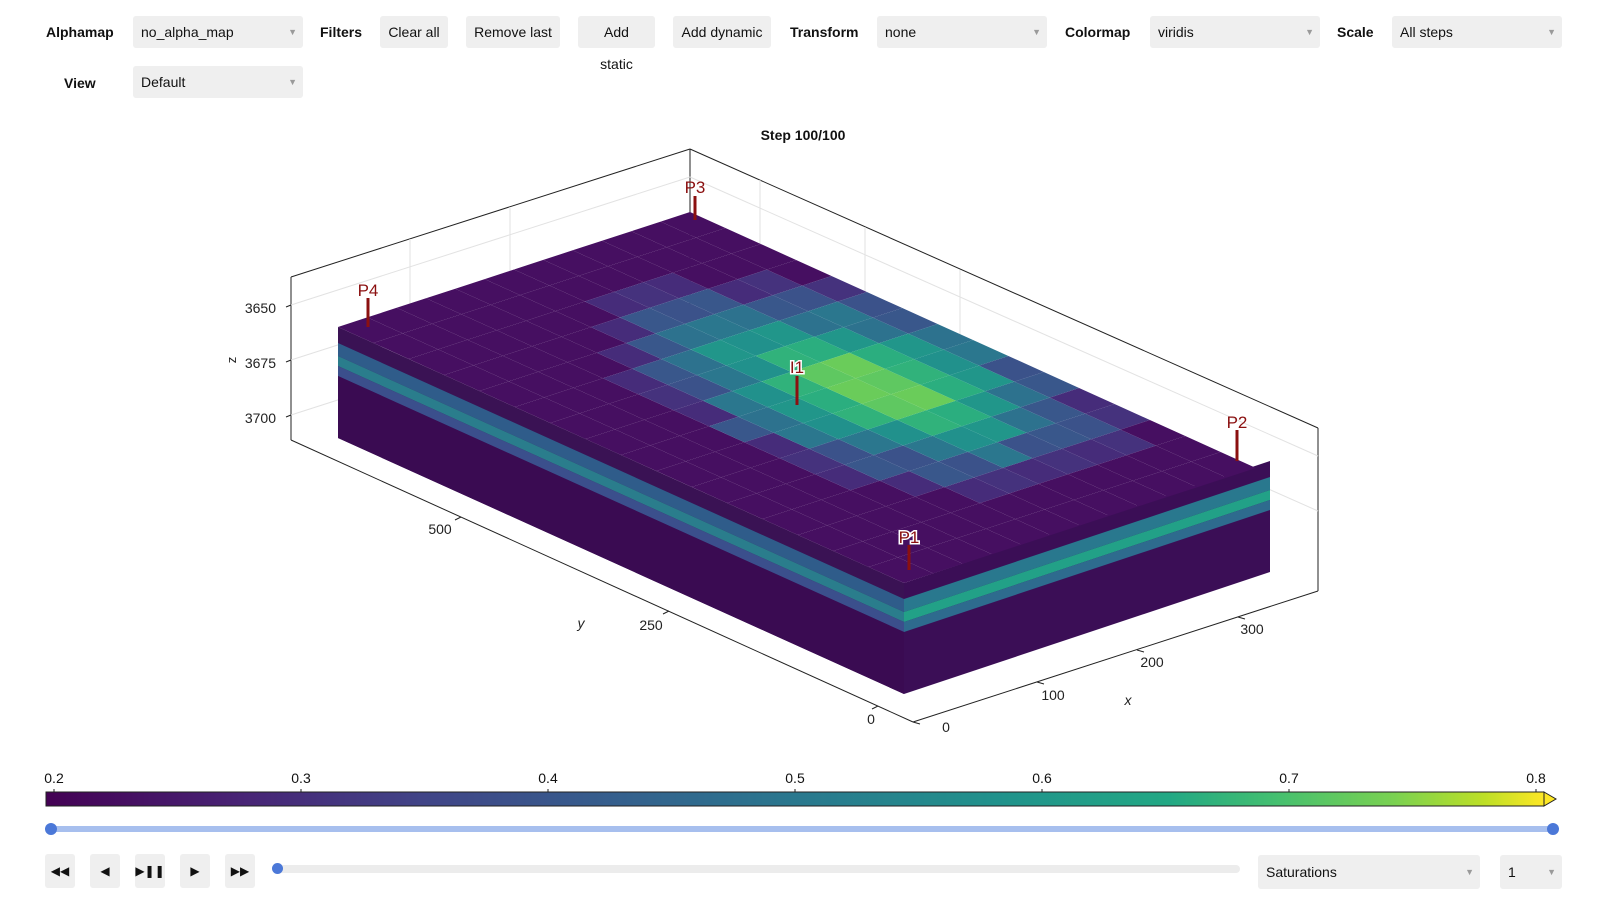 Image resolution: width=1600 pixels, height=900 pixels. Describe the element at coordinates (1252, 629) in the screenshot. I see `x-tick-label: 300` at that location.